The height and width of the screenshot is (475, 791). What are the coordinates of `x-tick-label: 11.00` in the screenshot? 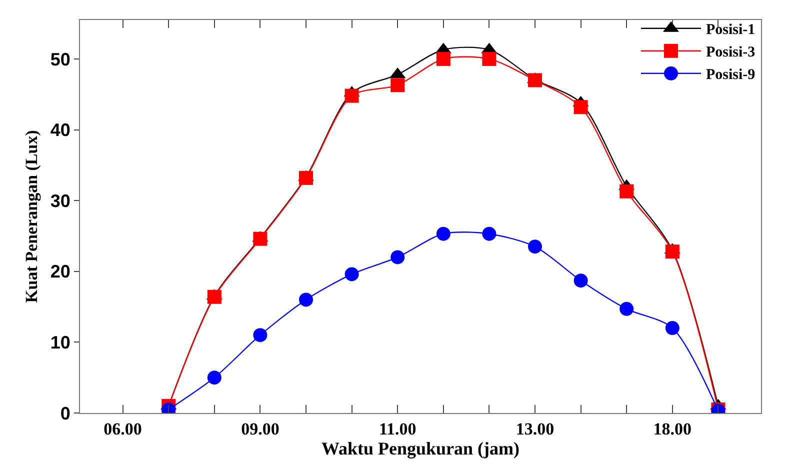 It's located at (397, 428).